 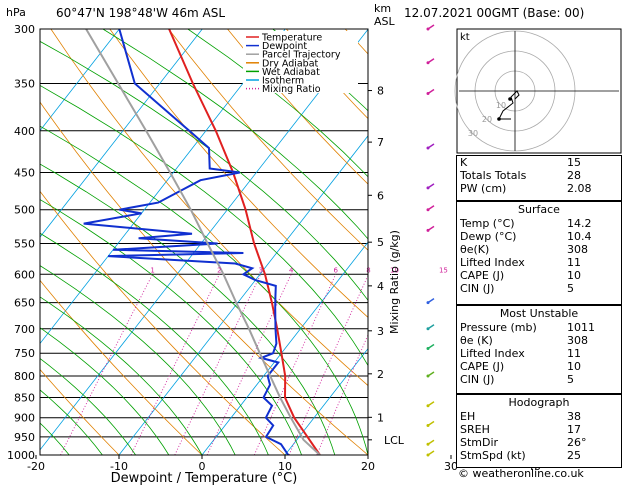 What do you see at coordinates (16, 12) in the screenshot?
I see `hpa-unit-label: hPa` at bounding box center [16, 12].